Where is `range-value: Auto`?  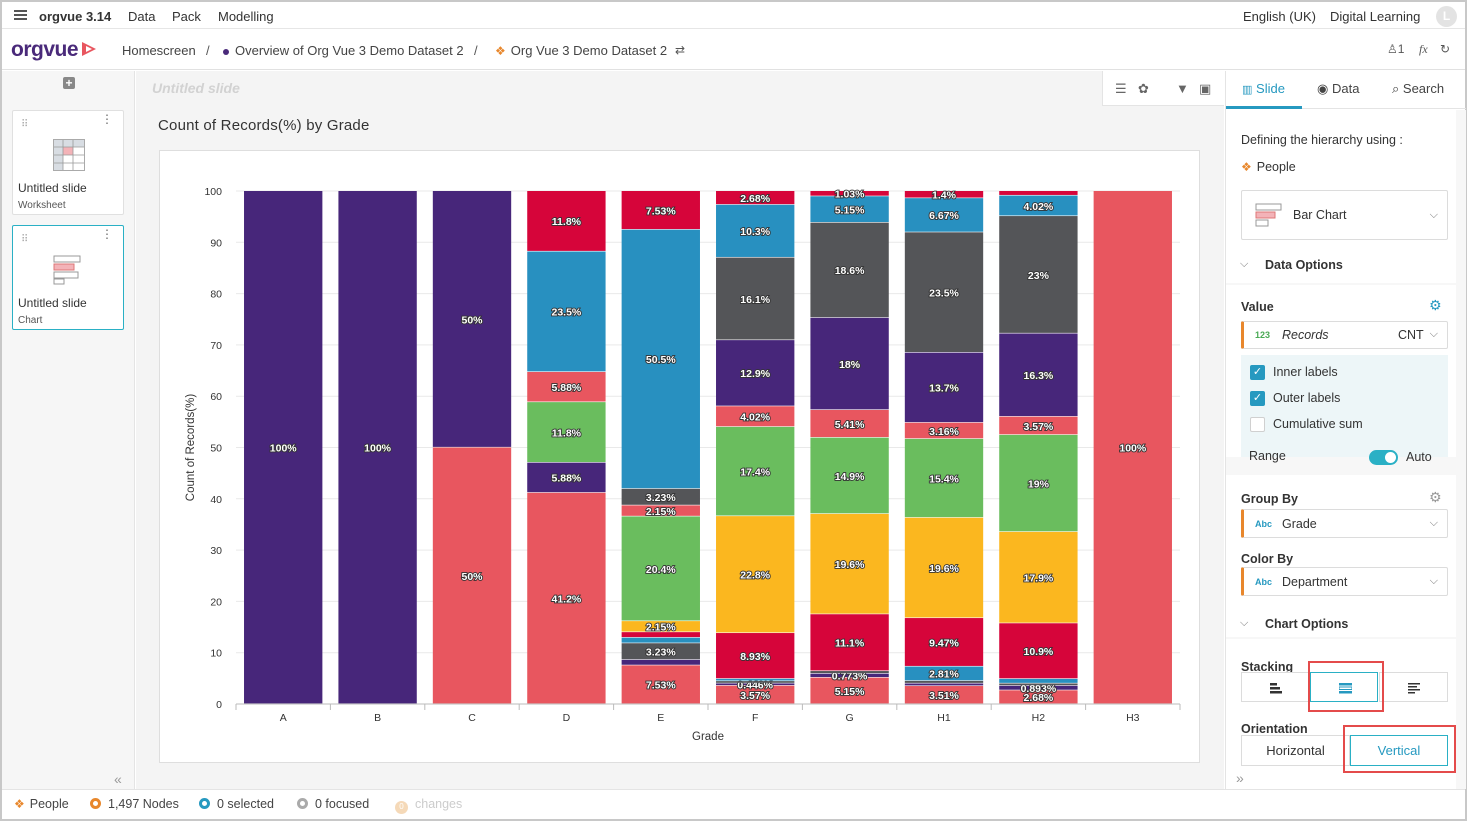
range-value: Auto is located at coordinates (1419, 457).